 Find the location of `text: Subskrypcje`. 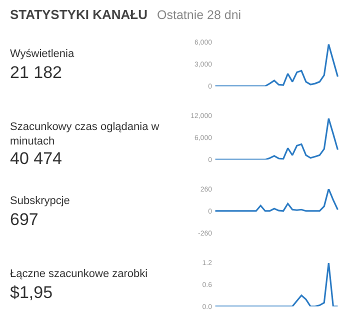

text: Subskrypcje is located at coordinates (40, 201).